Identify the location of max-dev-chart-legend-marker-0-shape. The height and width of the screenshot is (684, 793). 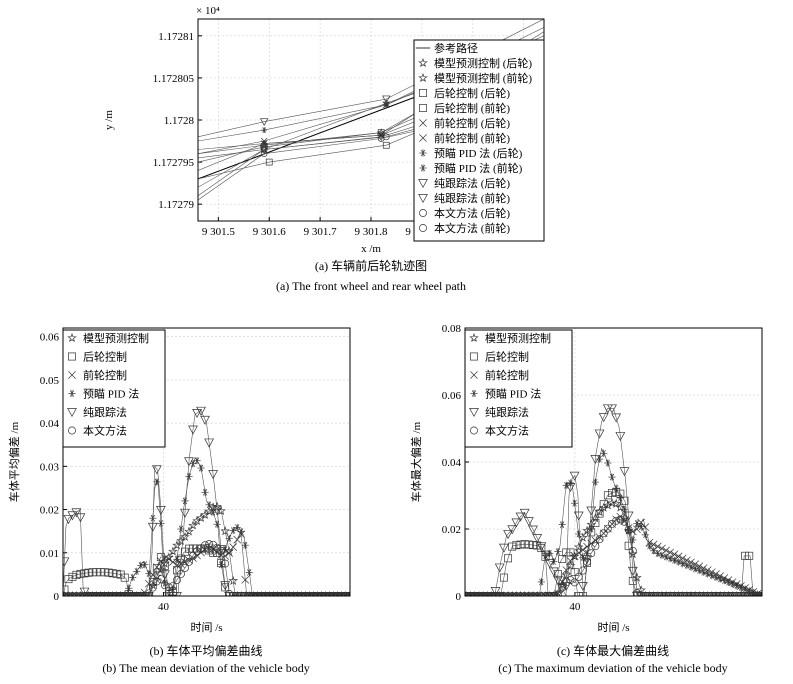
(474, 337).